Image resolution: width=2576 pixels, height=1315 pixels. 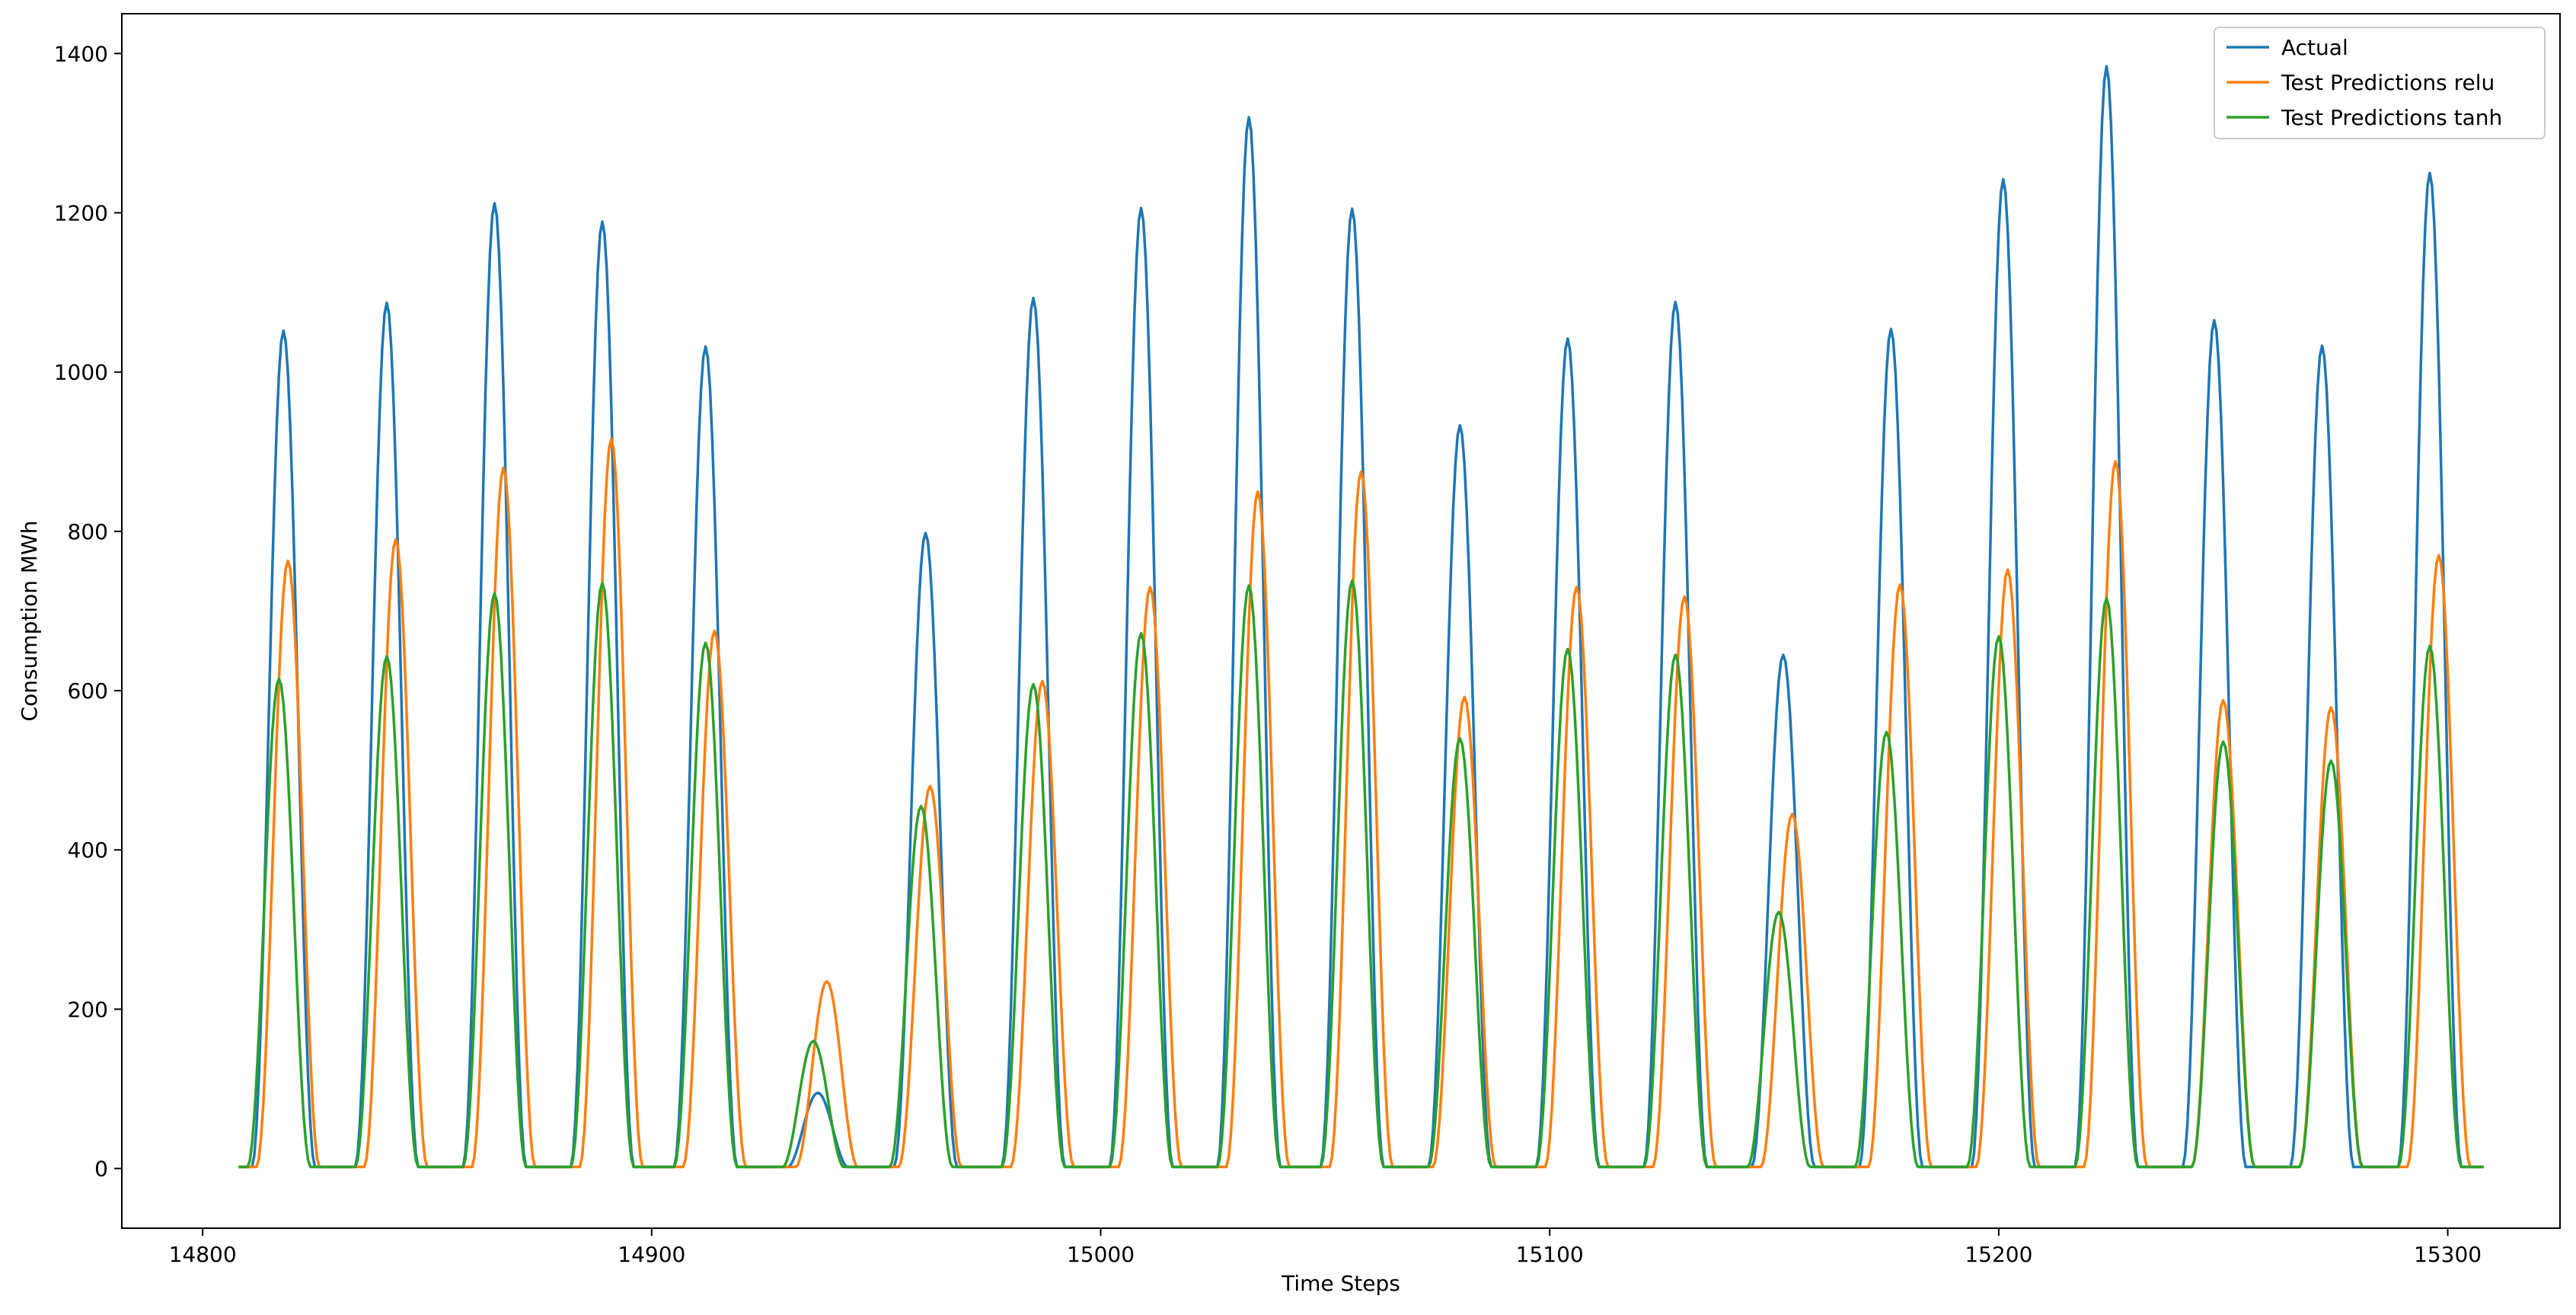 What do you see at coordinates (1340, 1284) in the screenshot?
I see `x-axis-label: Time Steps` at bounding box center [1340, 1284].